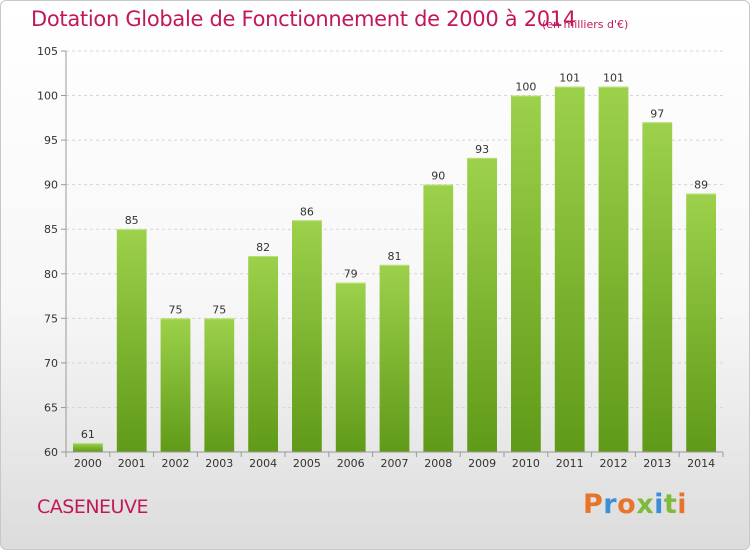 The image size is (750, 550). What do you see at coordinates (51, 452) in the screenshot?
I see `y-tick-label: 60` at bounding box center [51, 452].